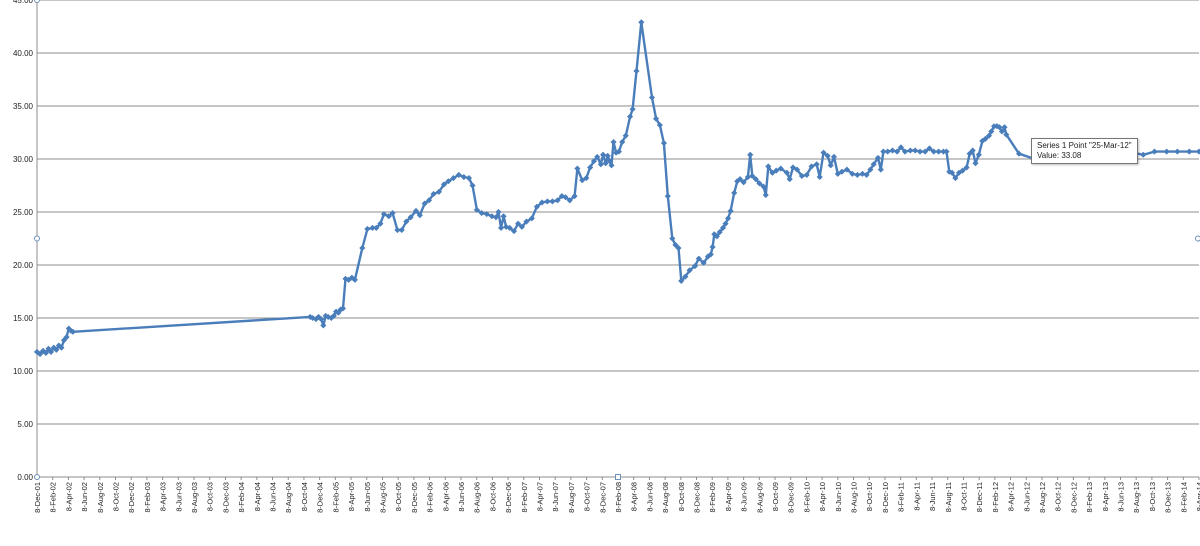 This screenshot has width=1200, height=546. Describe the element at coordinates (791, 497) in the screenshot. I see `x-tick-label: 8-Dec-09` at that location.